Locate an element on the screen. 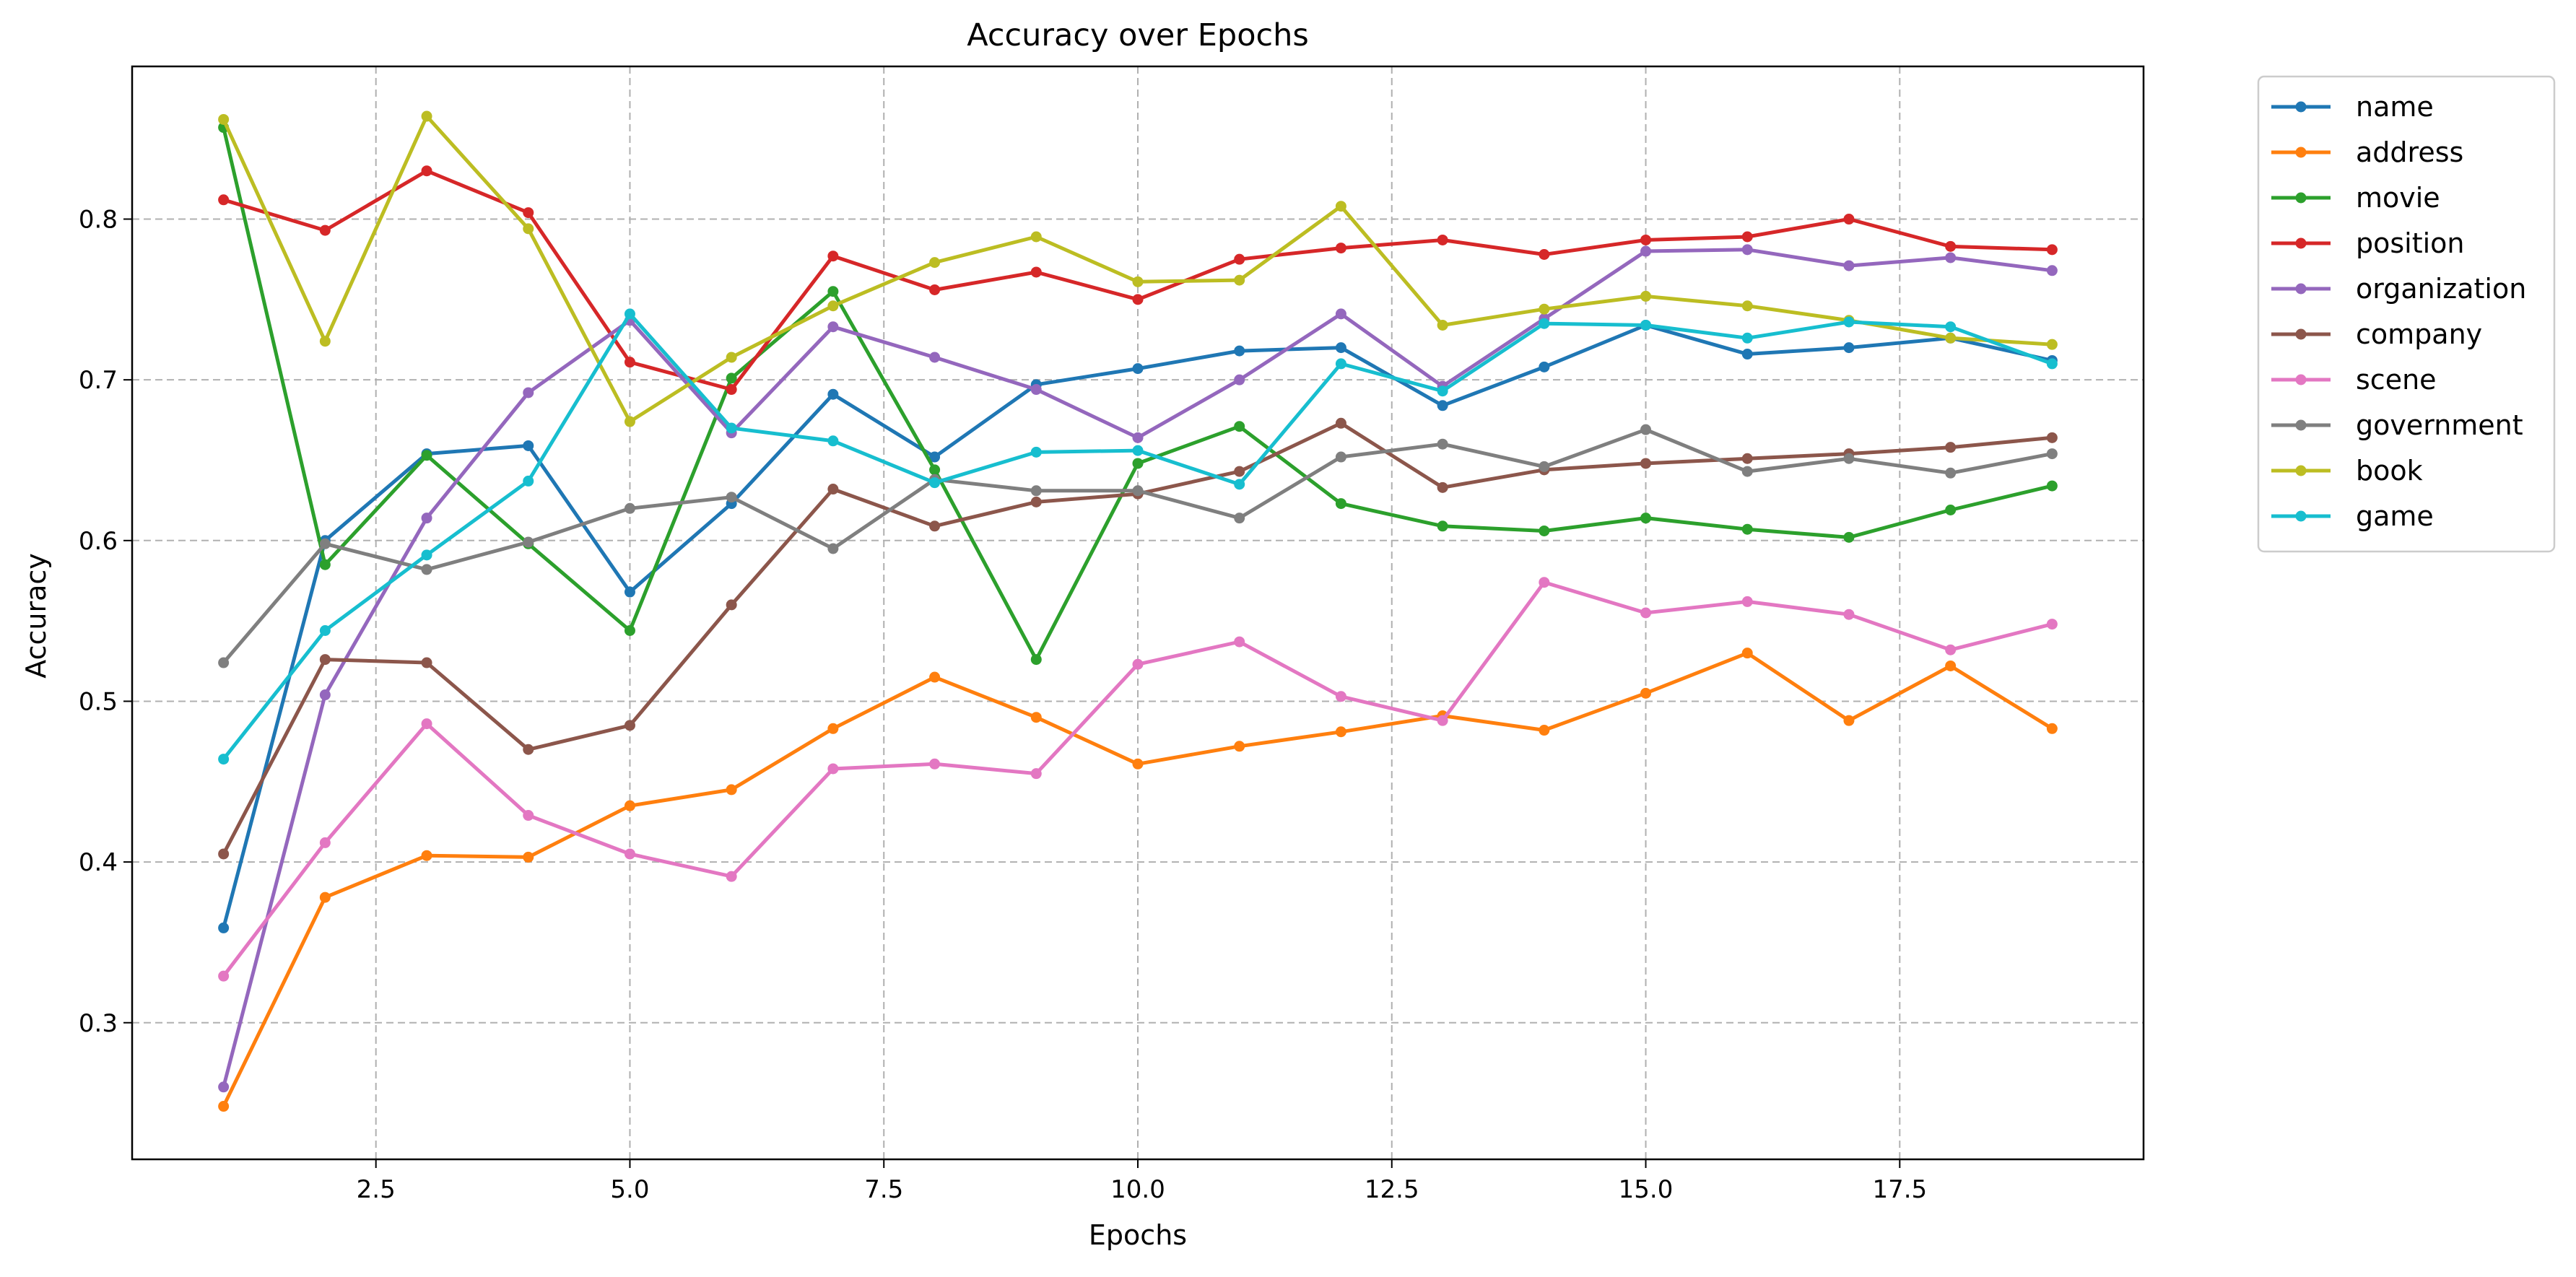 The width and height of the screenshot is (2576, 1277). y-tick-label: 0.7 is located at coordinates (98, 380).